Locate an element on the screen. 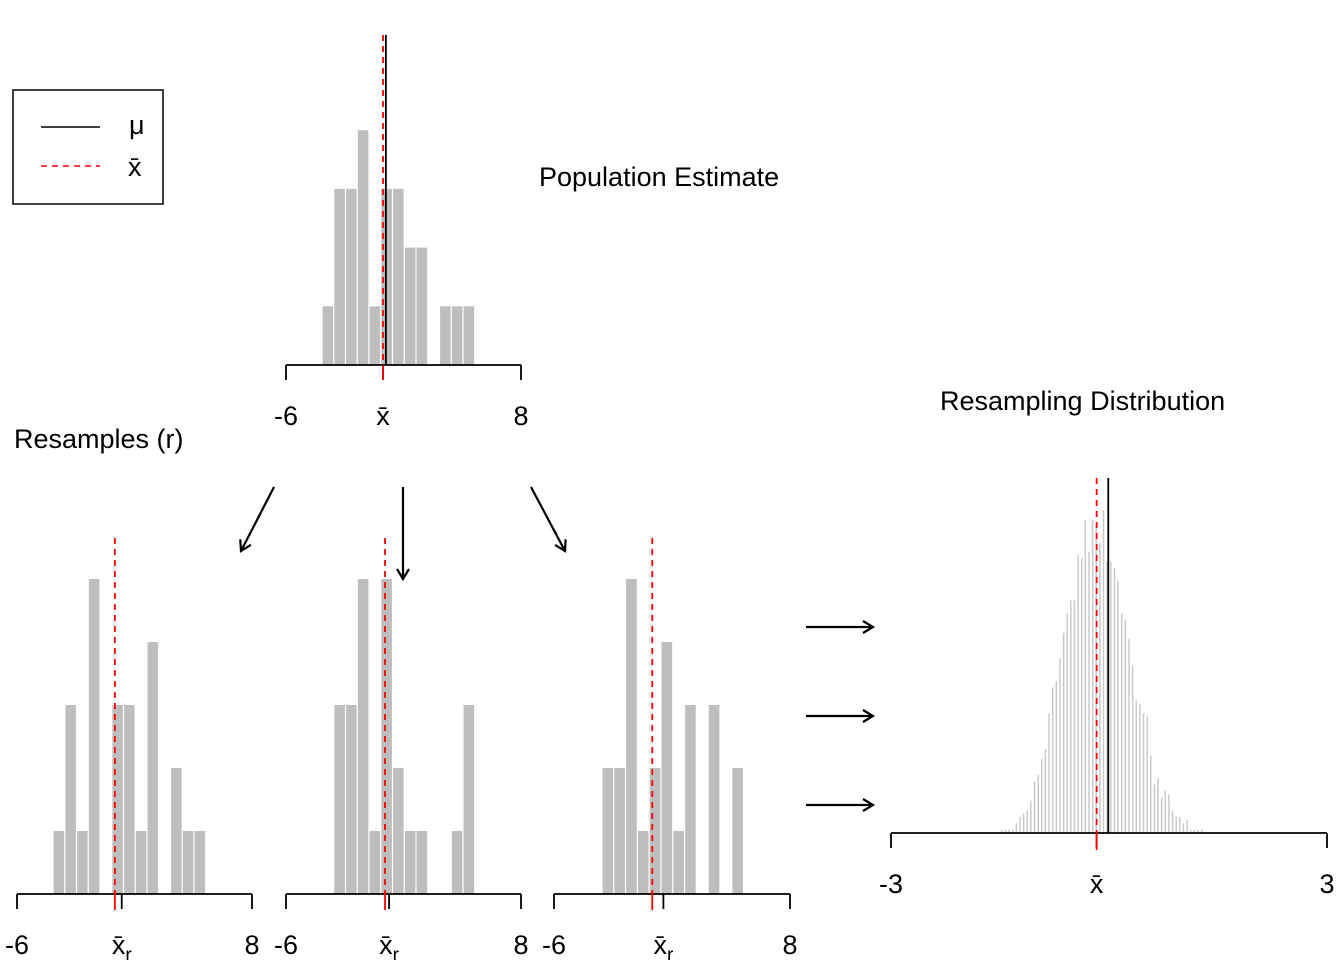 The height and width of the screenshot is (960, 1344). histogram-resample-3: -6 x̄r 8 is located at coordinates (670, 749).